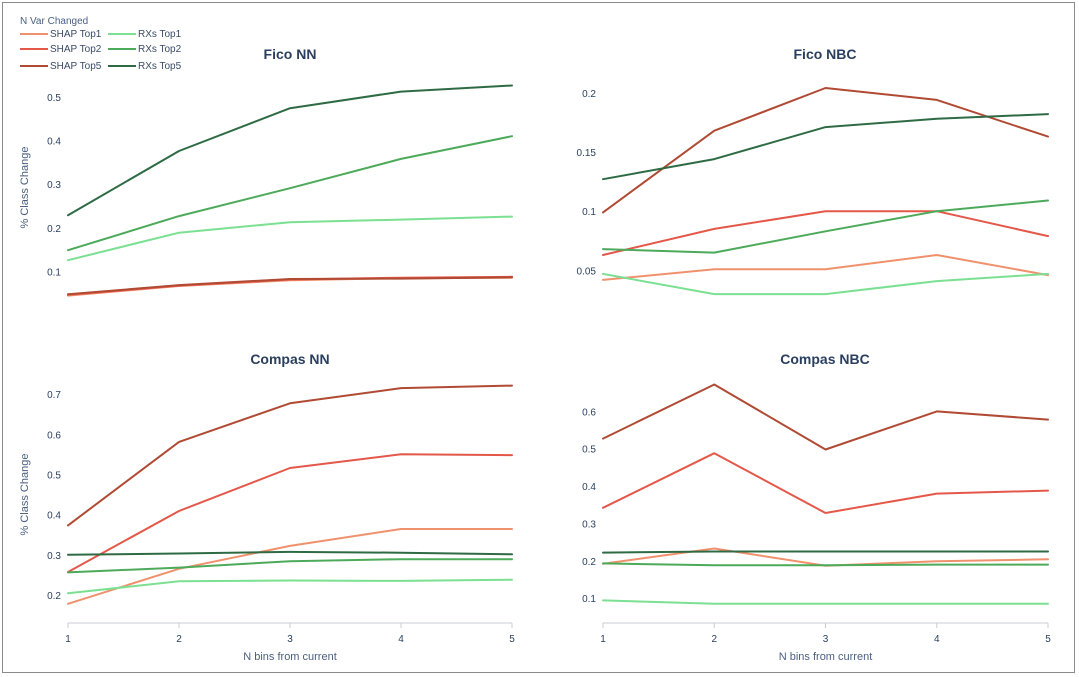 The image size is (1079, 677). Describe the element at coordinates (289, 359) in the screenshot. I see `panel-title: Compas NN` at that location.